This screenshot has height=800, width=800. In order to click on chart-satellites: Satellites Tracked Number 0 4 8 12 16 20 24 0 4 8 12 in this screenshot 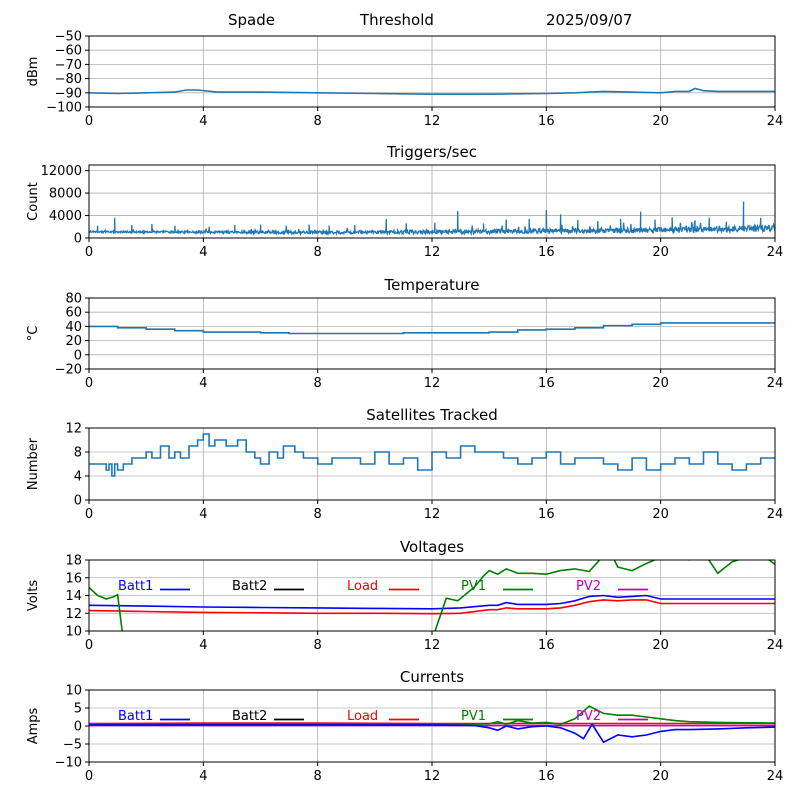, I will do `click(404, 464)`.